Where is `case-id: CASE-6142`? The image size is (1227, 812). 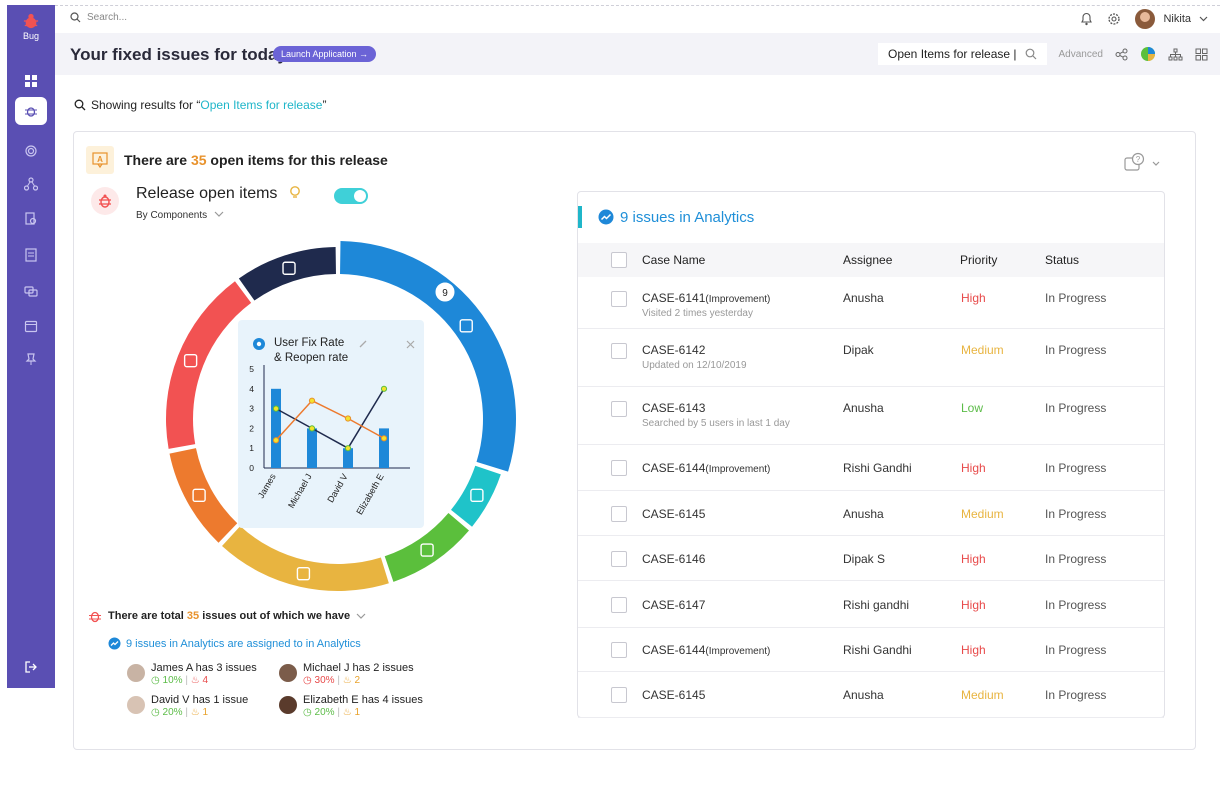
case-id: CASE-6142 is located at coordinates (674, 350).